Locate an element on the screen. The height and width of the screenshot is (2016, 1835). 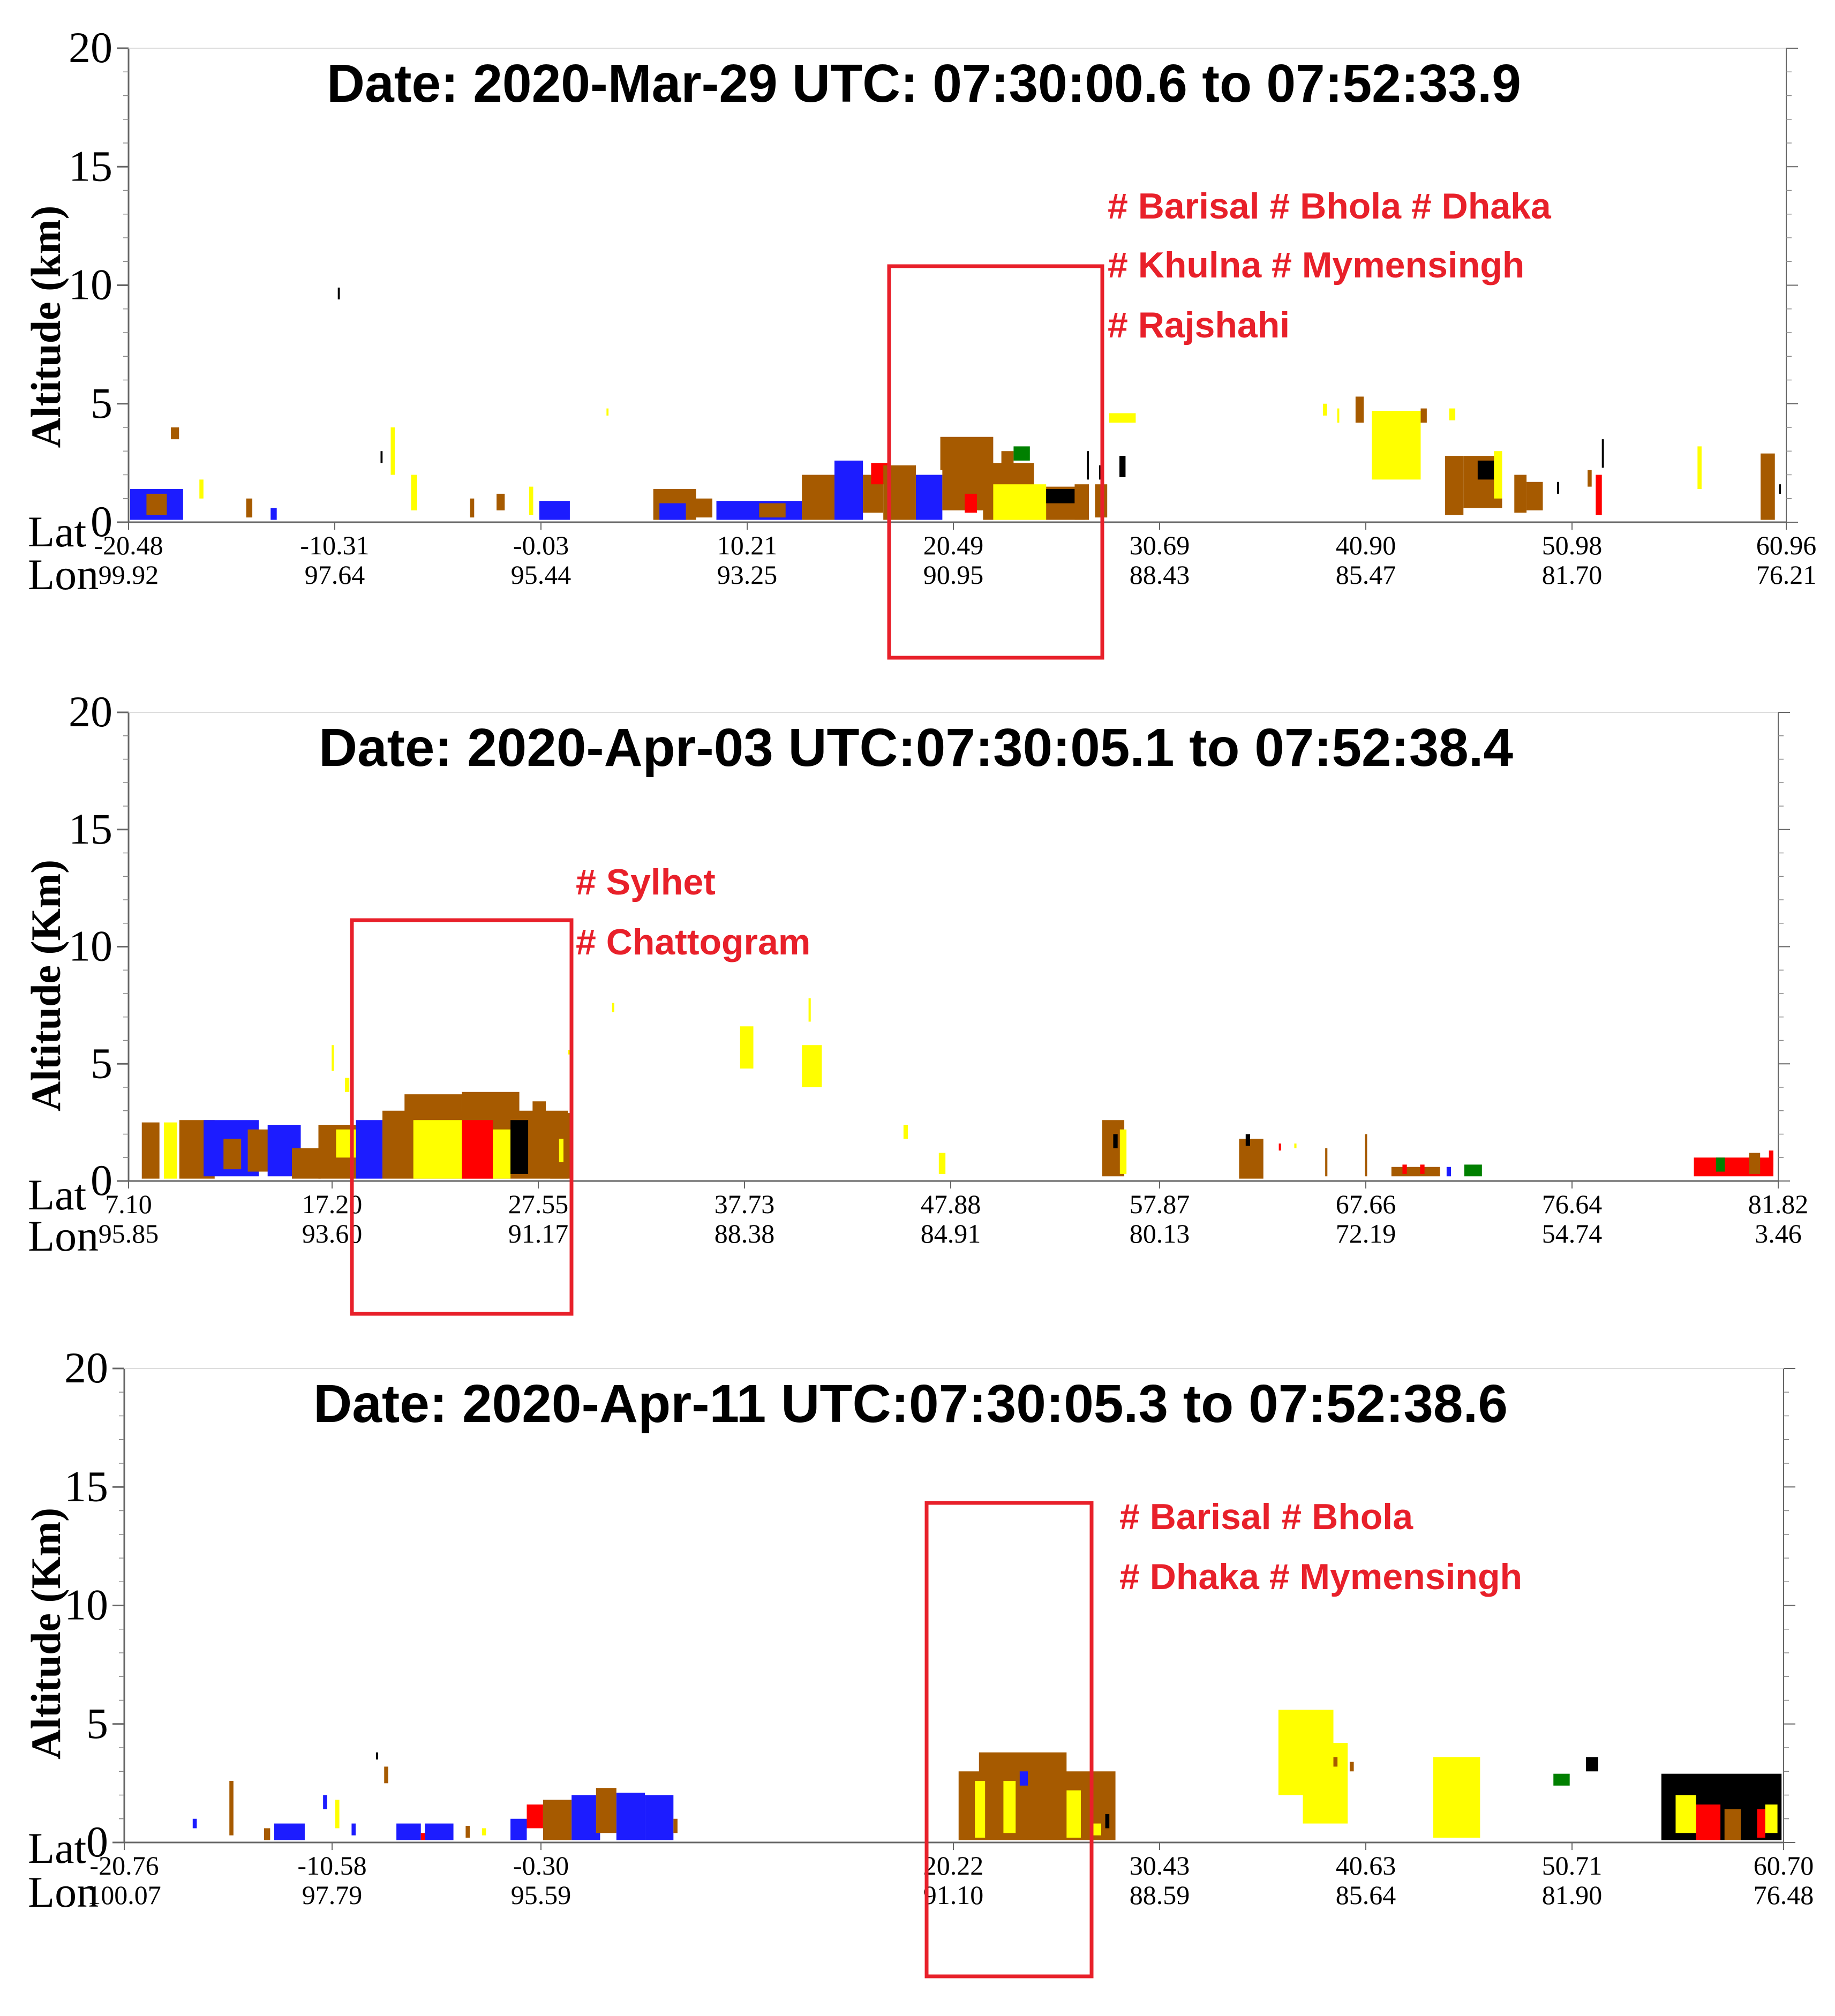
lat-tick-label: 30.43 is located at coordinates (1160, 1865).